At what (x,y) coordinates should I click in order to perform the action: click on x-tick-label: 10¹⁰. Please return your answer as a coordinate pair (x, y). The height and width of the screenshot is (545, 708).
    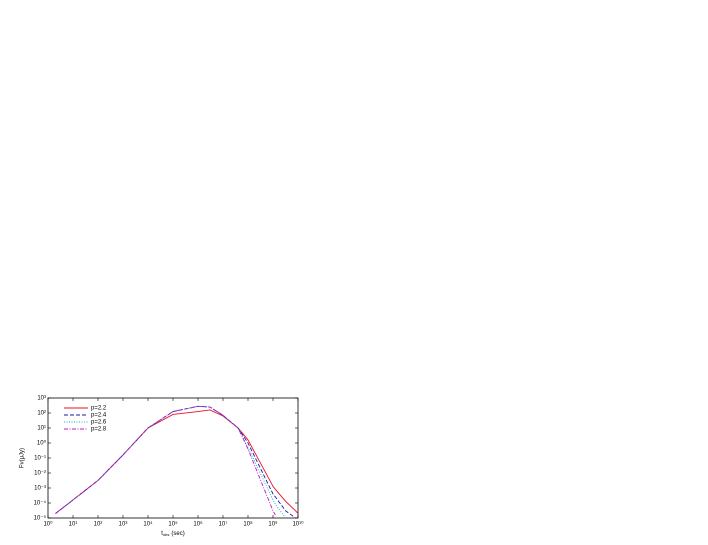
    Looking at the image, I should click on (298, 524).